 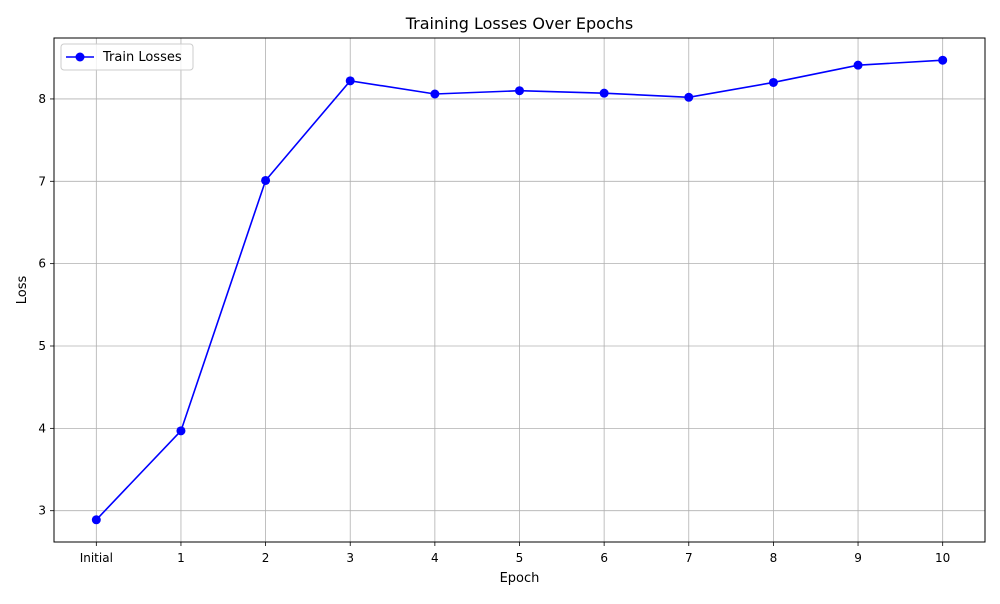 I want to click on x-tick-label: 8, so click(x=774, y=558).